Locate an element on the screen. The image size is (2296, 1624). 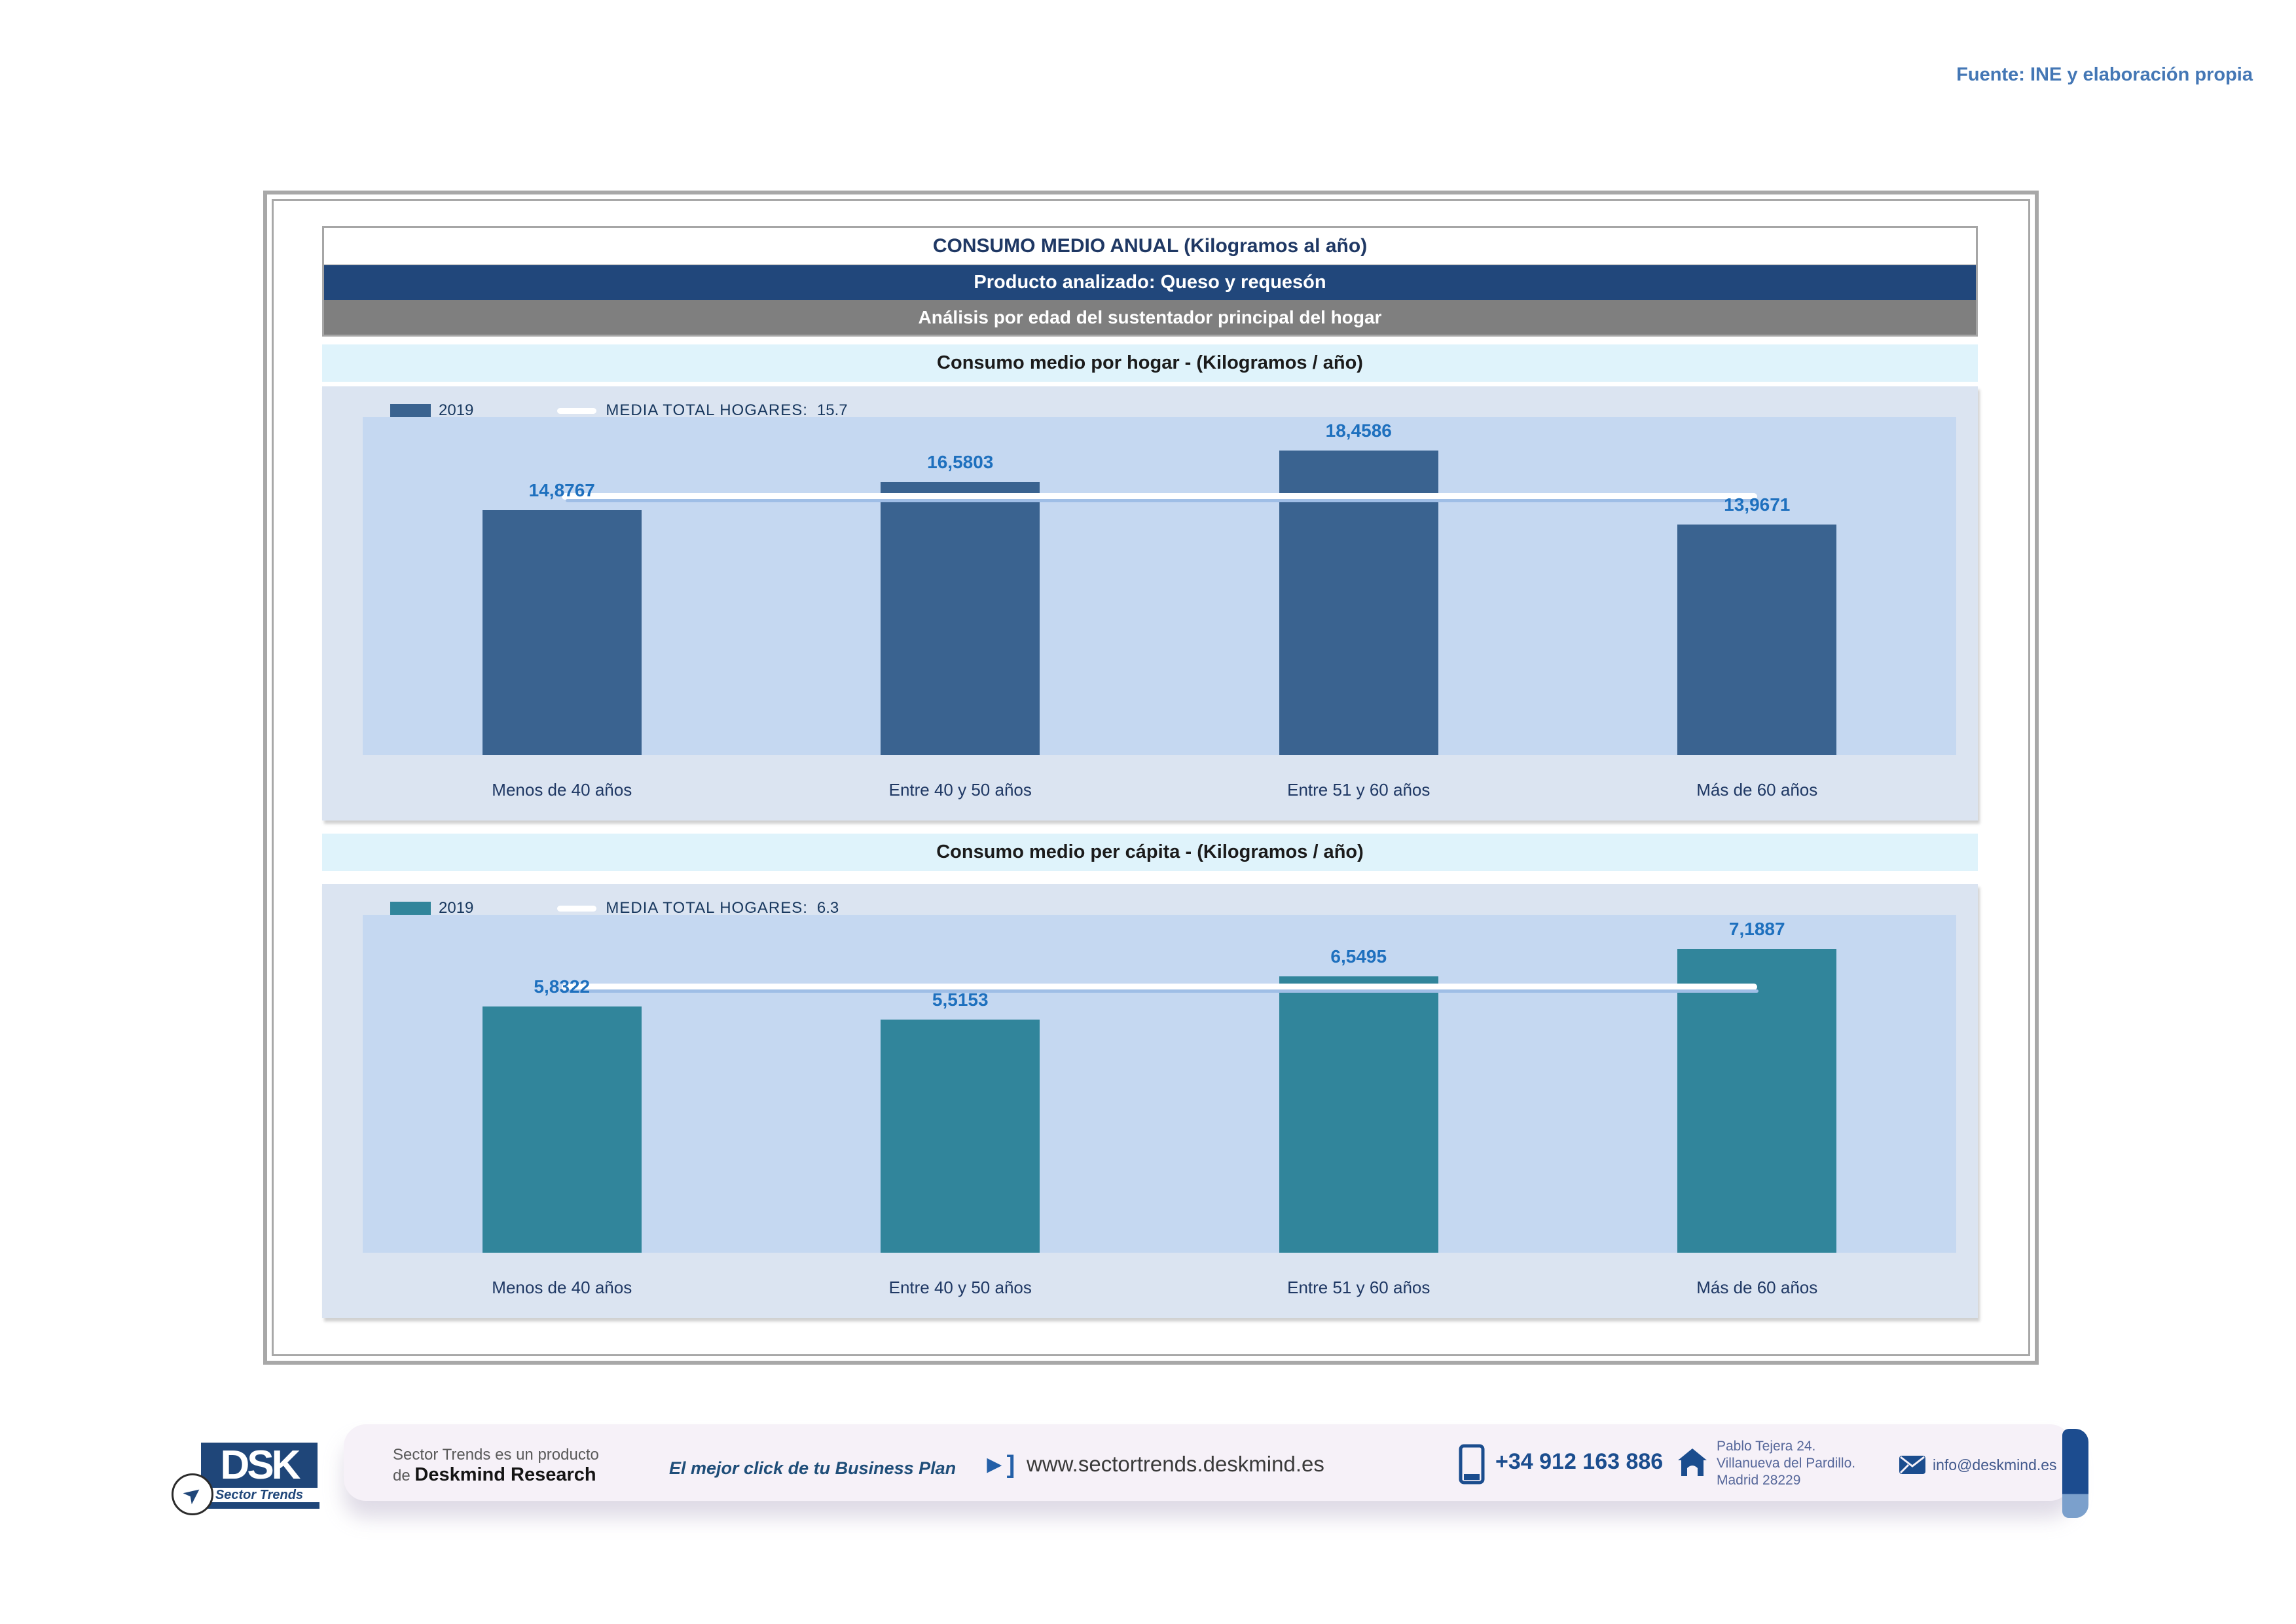
footer-email-link: info@deskmind.es is located at coordinates (1995, 1464).